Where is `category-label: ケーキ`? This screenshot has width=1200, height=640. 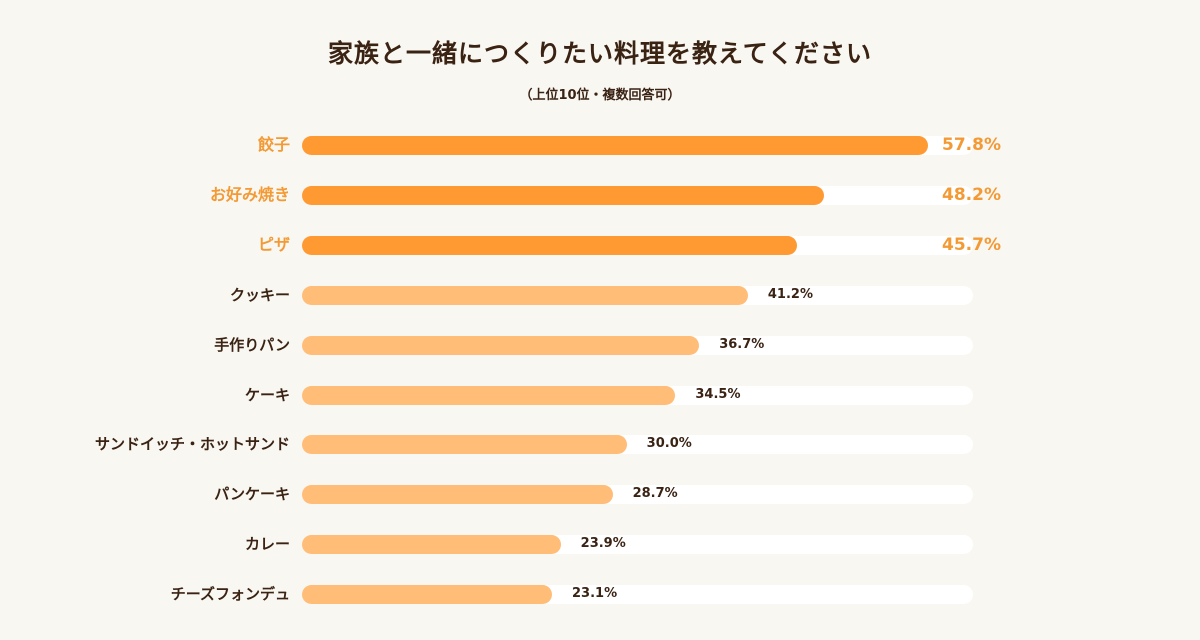
category-label: ケーキ is located at coordinates (267, 394).